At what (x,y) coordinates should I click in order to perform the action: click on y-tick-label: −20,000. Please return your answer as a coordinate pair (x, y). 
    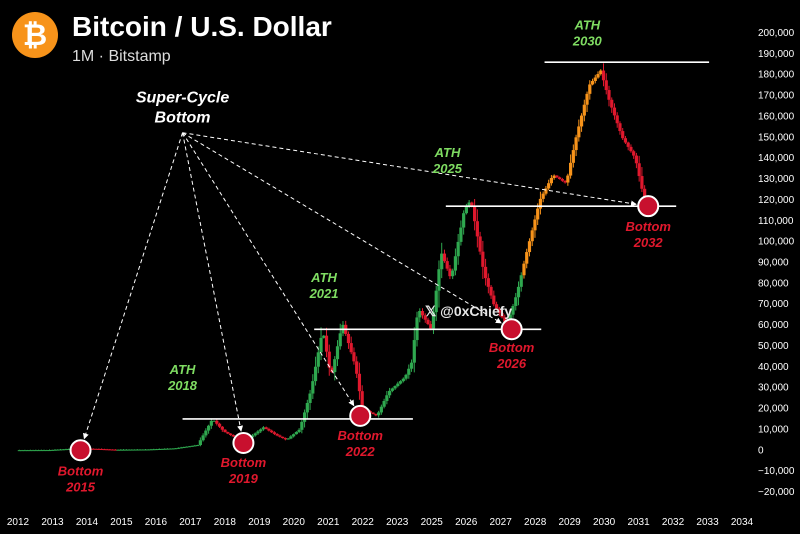
    Looking at the image, I should click on (776, 492).